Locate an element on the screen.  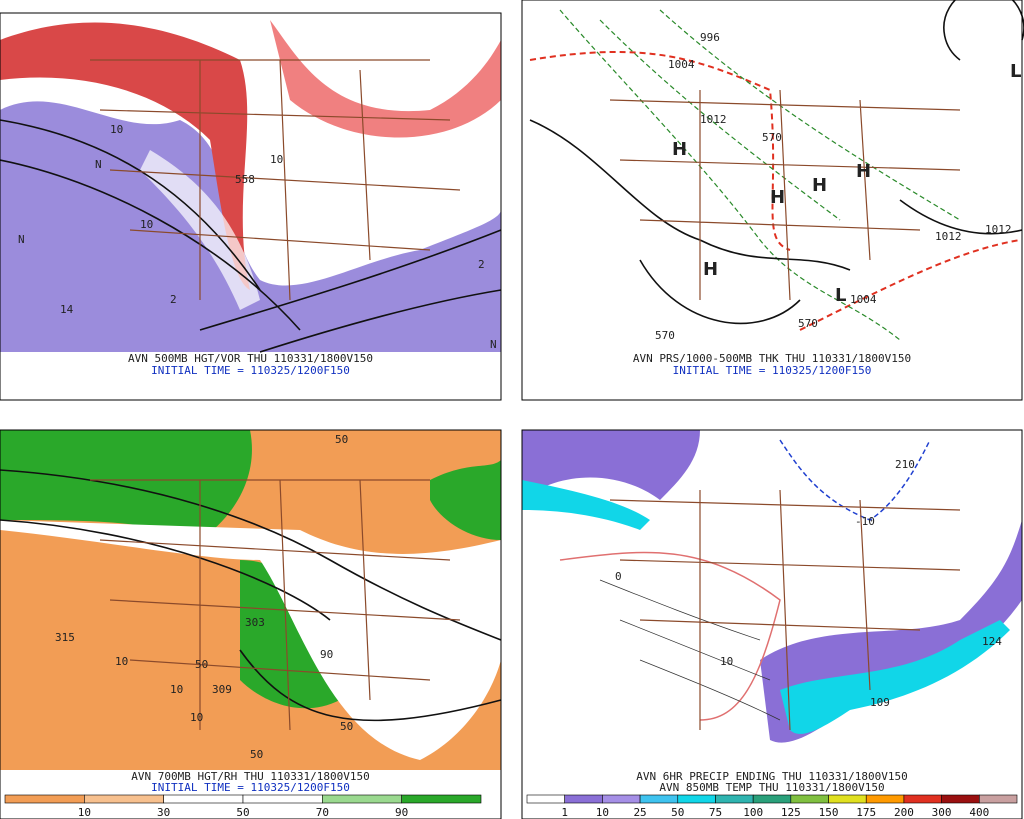
colorbar-label: 100 is located at coordinates (753, 812).